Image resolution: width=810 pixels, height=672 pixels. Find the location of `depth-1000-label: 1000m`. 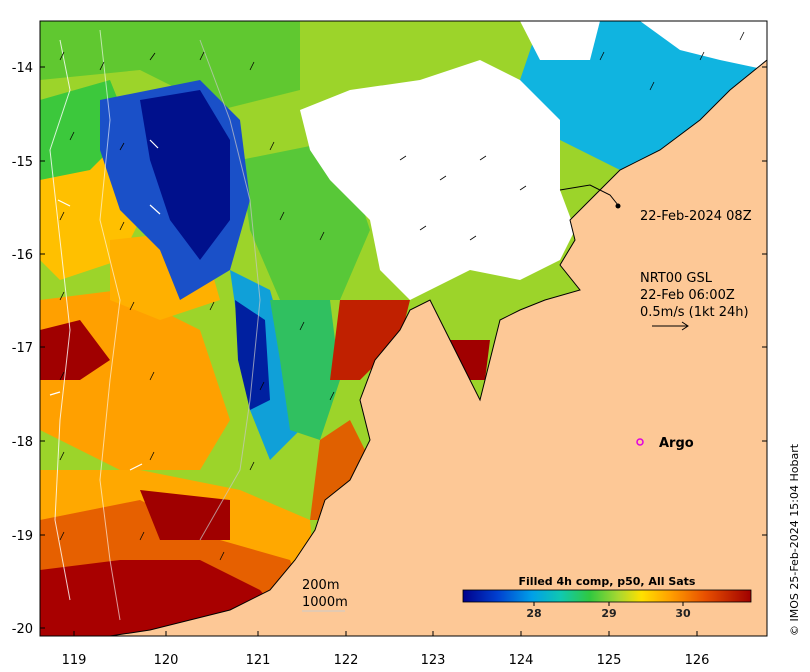

depth-1000-label: 1000m is located at coordinates (325, 602).